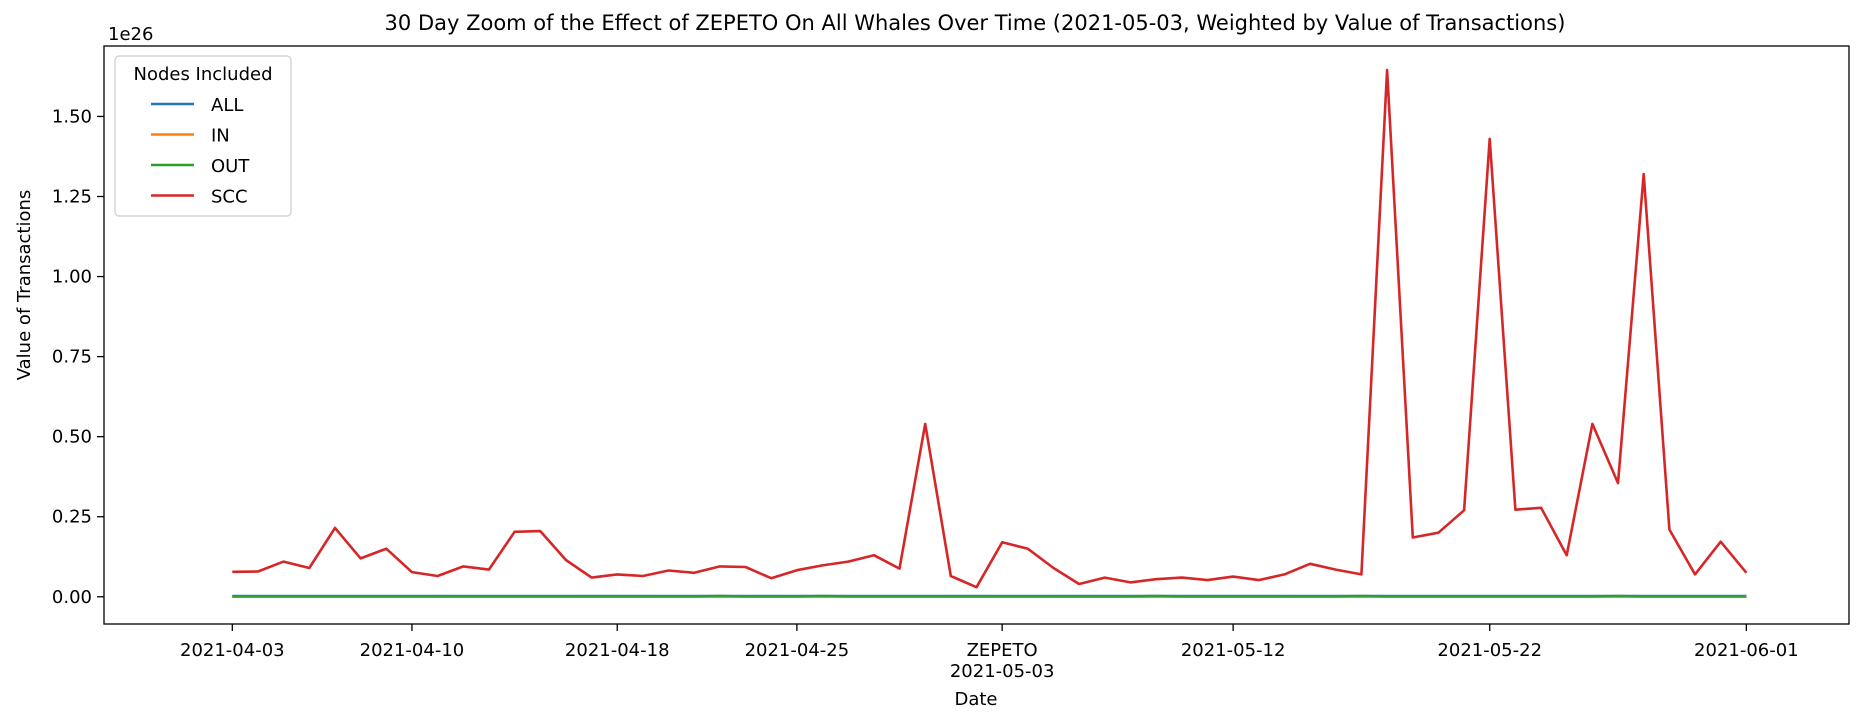  I want to click on event-annotation-label: ZEPETO, so click(1002, 650).